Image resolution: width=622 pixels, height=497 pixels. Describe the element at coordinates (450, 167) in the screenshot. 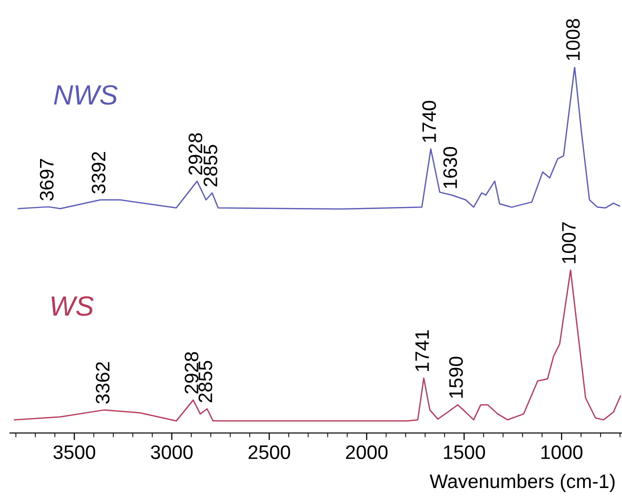

I see `annotation: 1630` at that location.